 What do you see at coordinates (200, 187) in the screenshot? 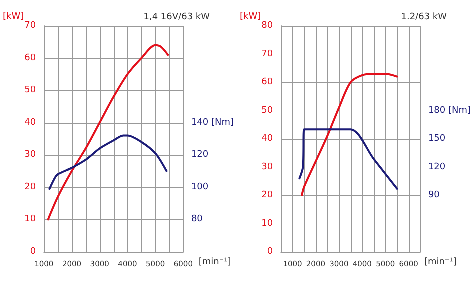
I see `y2-tick-label: 100` at bounding box center [200, 187].